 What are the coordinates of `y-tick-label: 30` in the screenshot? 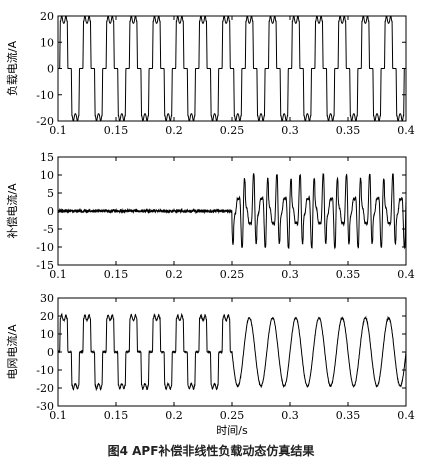 It's located at (47, 298).